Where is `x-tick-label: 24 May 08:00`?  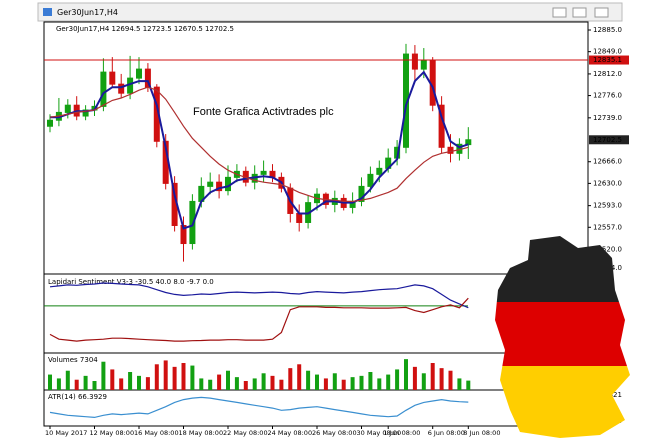 x-tick-label: 24 May 08:00 is located at coordinates (290, 433).